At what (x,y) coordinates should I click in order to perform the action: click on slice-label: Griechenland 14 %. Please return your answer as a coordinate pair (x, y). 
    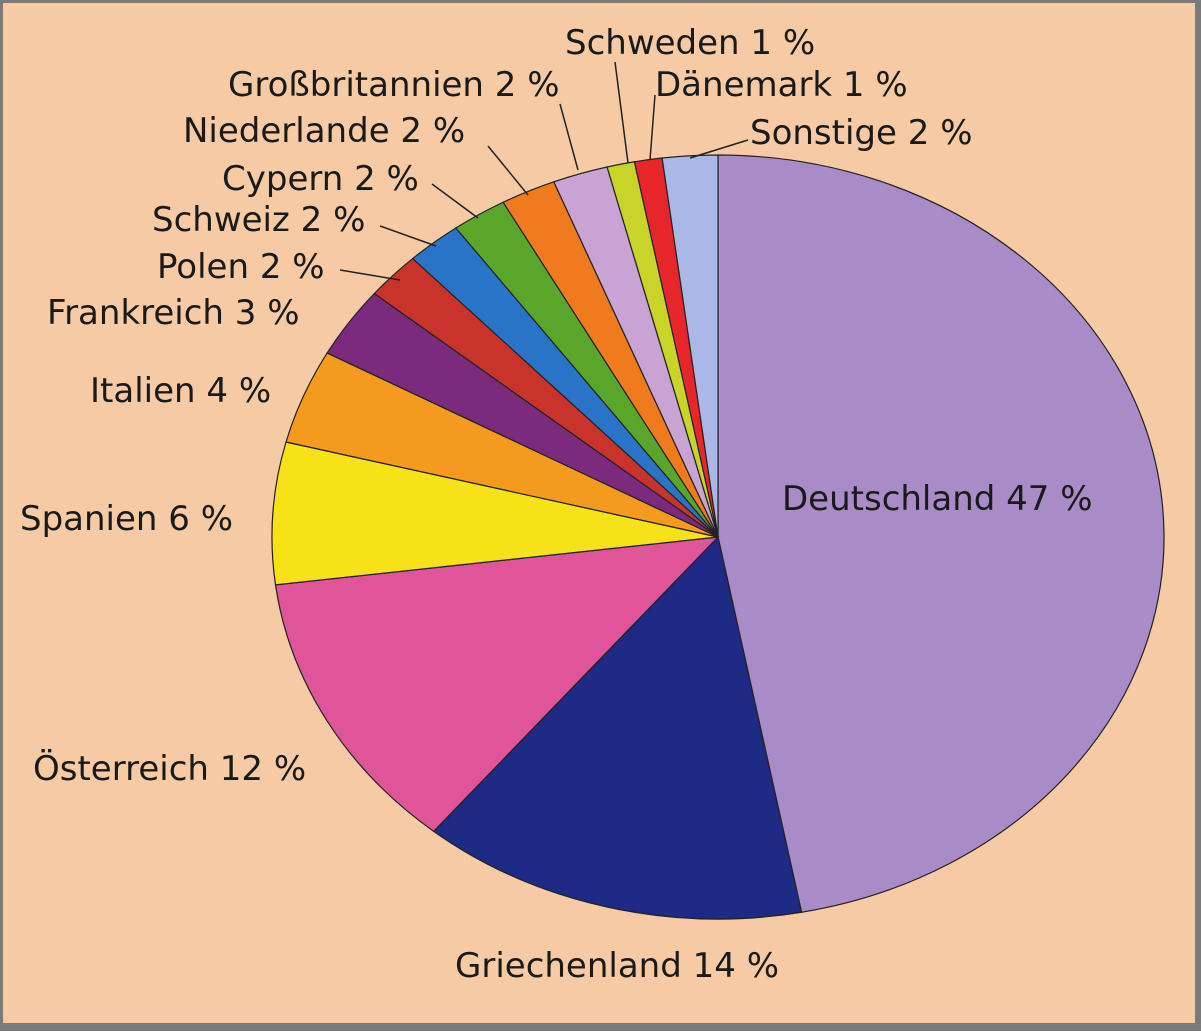
    Looking at the image, I should click on (617, 966).